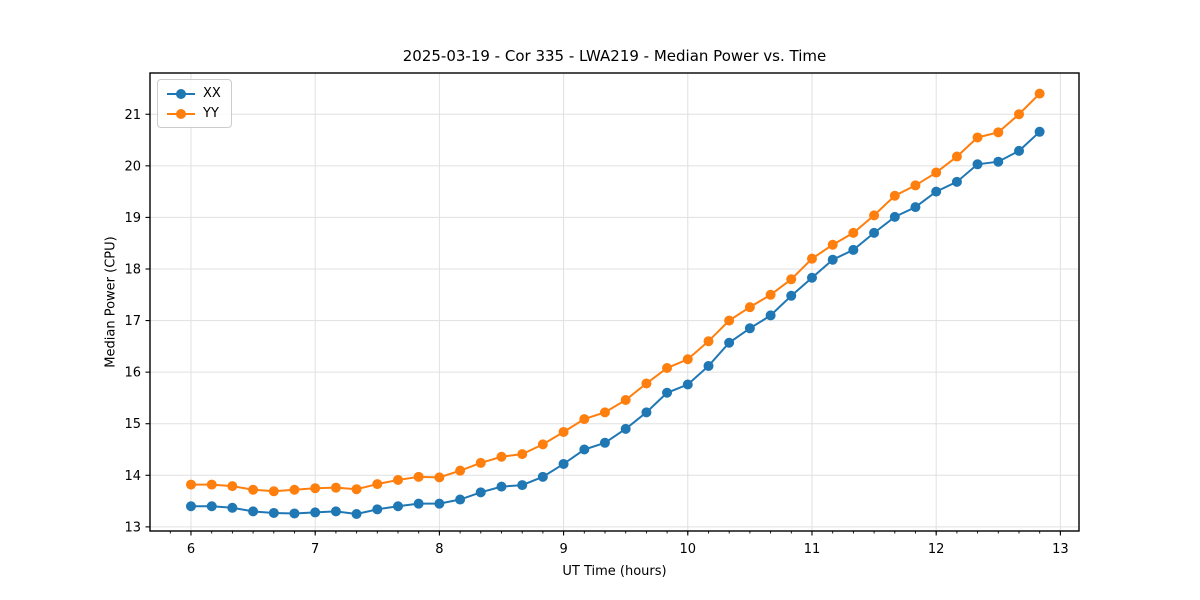 The width and height of the screenshot is (1200, 600). Describe the element at coordinates (439, 549) in the screenshot. I see `x-tick-label: 8` at that location.